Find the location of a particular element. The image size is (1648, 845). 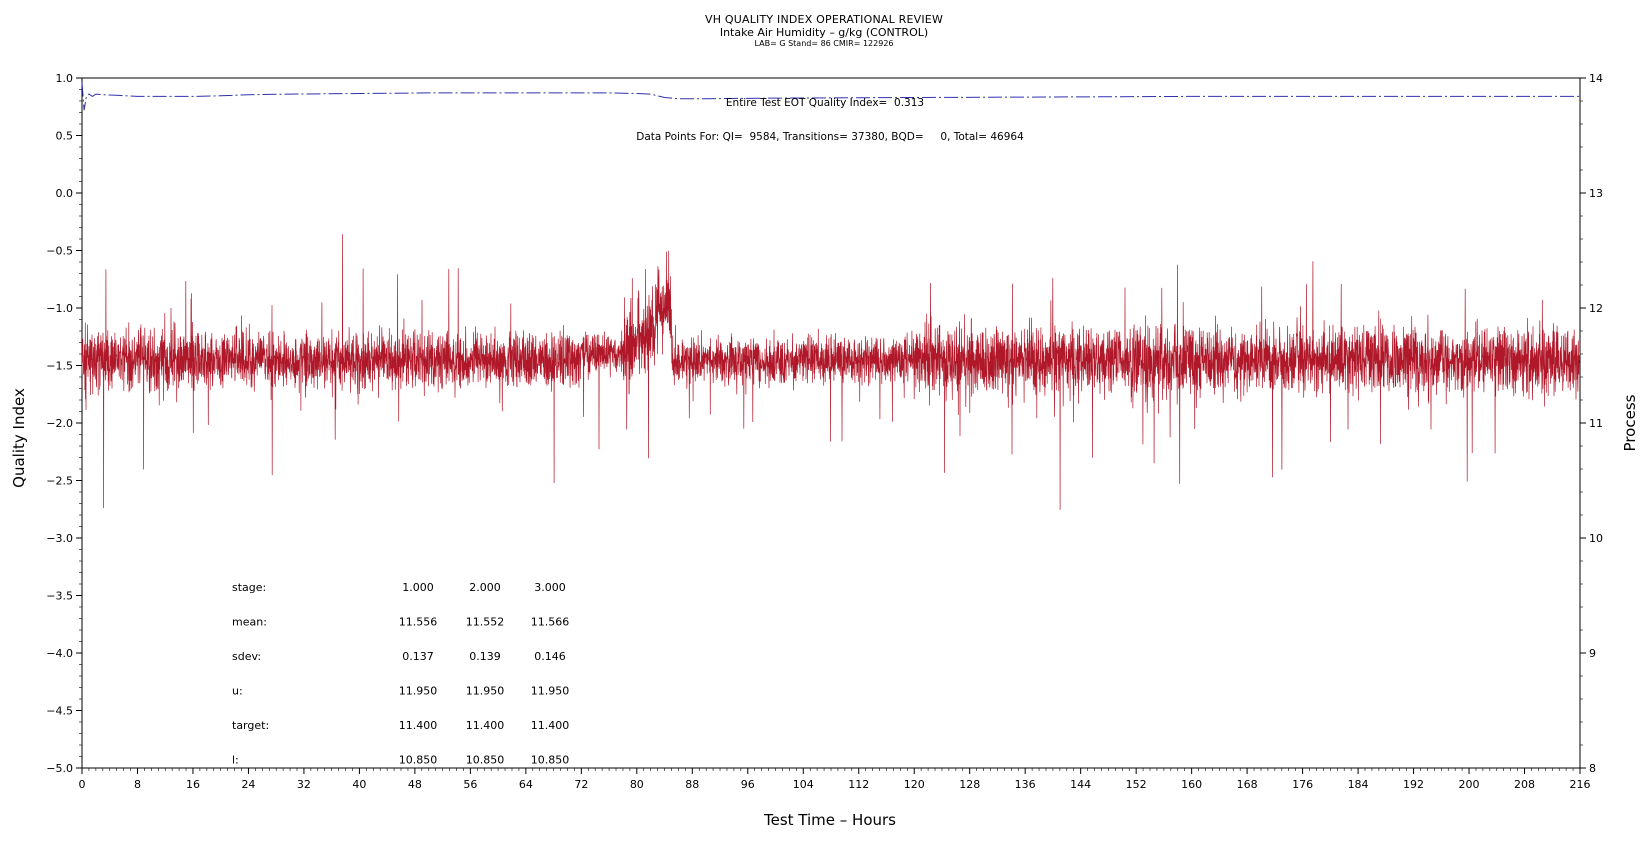

stats-row-label: stage: is located at coordinates (249, 587).